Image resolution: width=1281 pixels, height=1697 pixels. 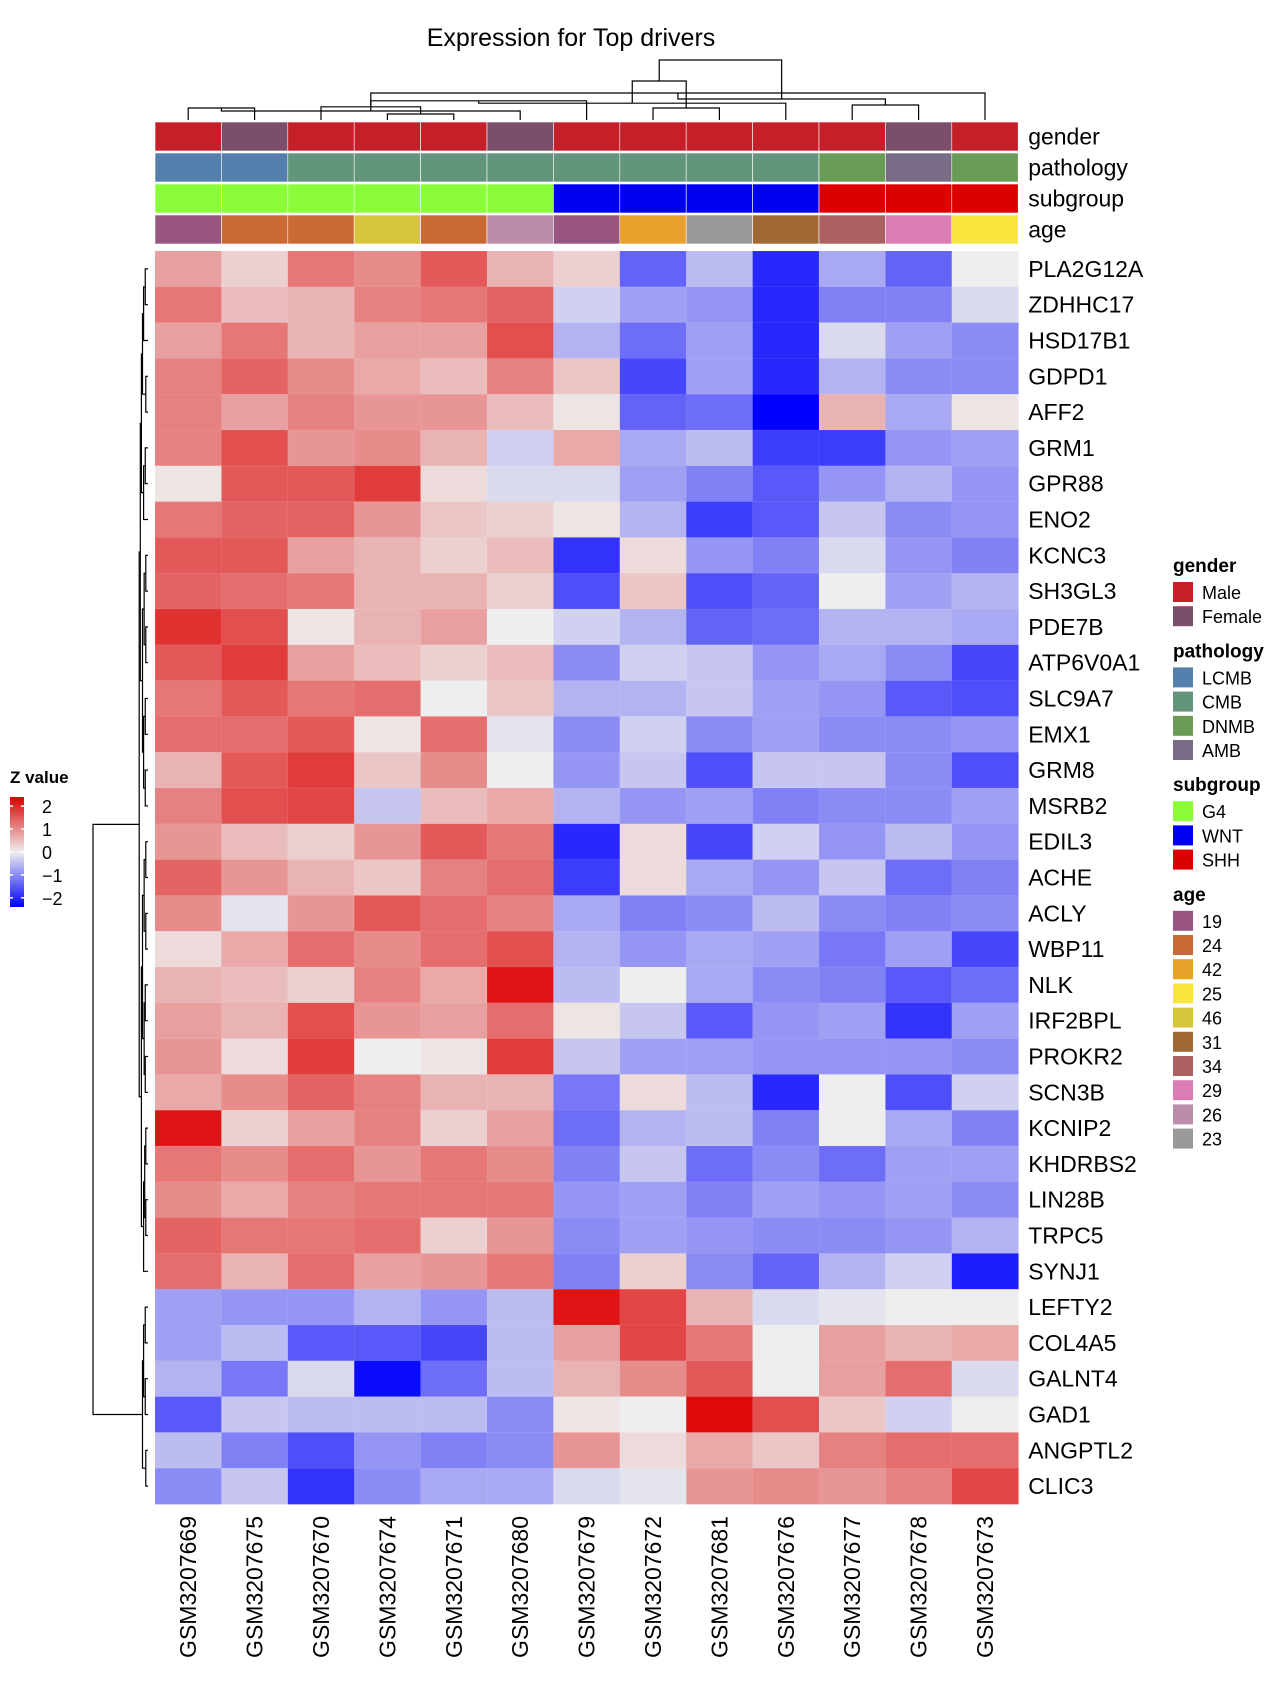 I want to click on sample-label: GSM3207674, so click(x=387, y=1587).